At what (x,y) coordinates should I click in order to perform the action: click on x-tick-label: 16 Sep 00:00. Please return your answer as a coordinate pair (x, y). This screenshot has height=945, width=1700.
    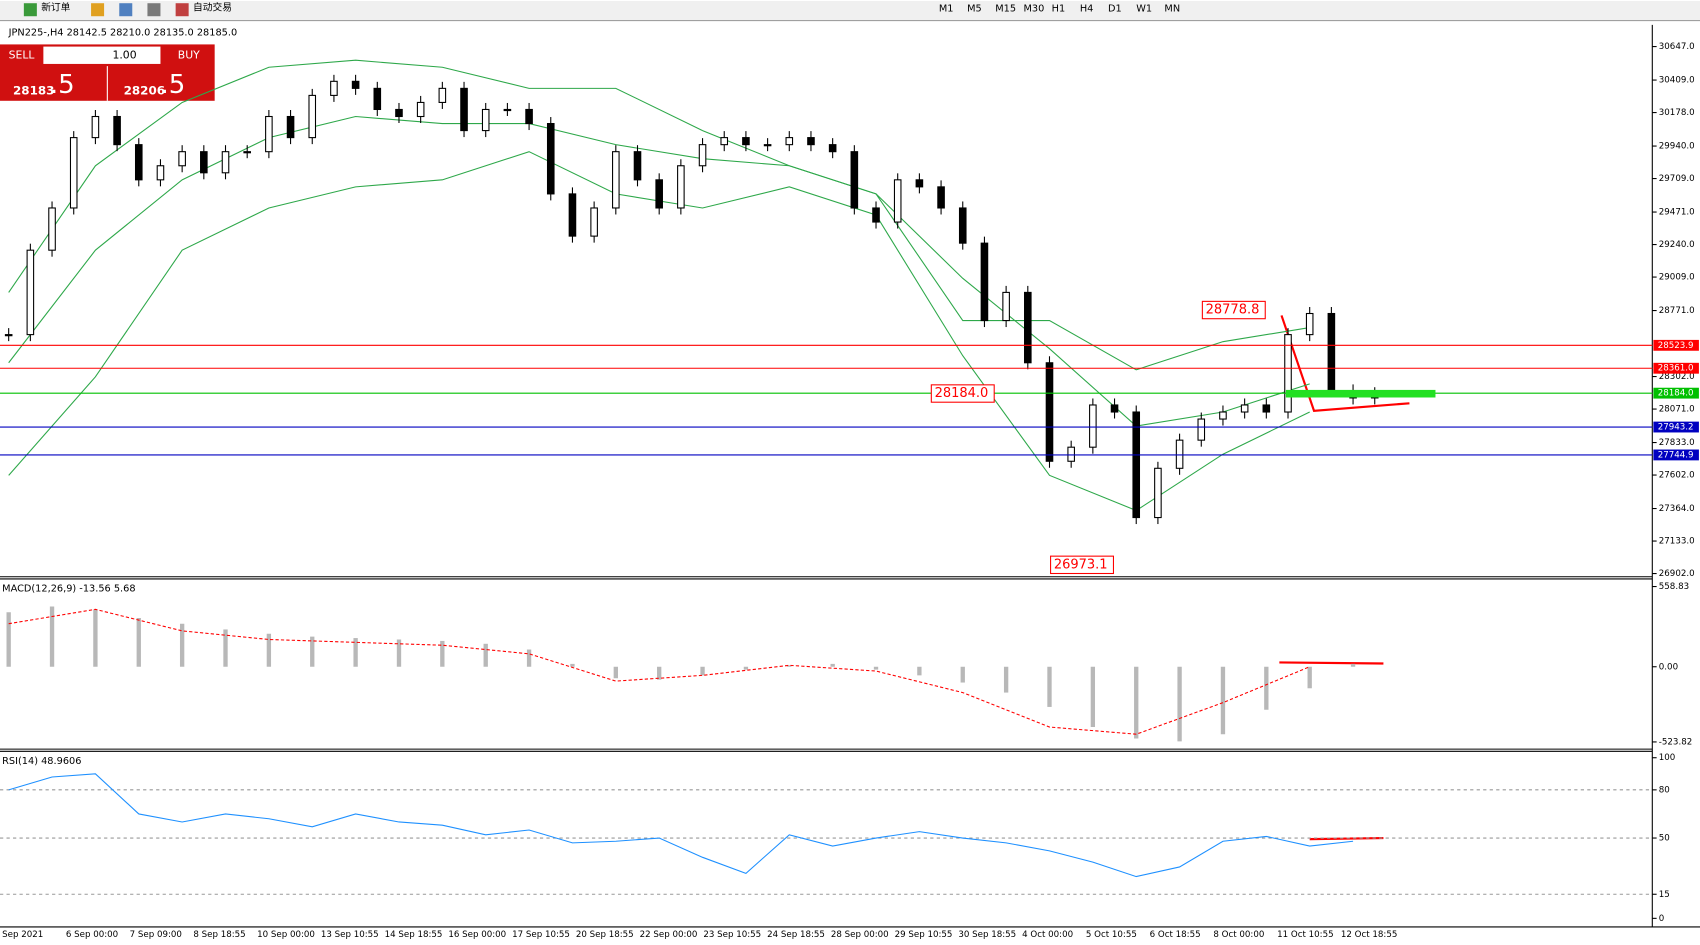
    Looking at the image, I should click on (477, 935).